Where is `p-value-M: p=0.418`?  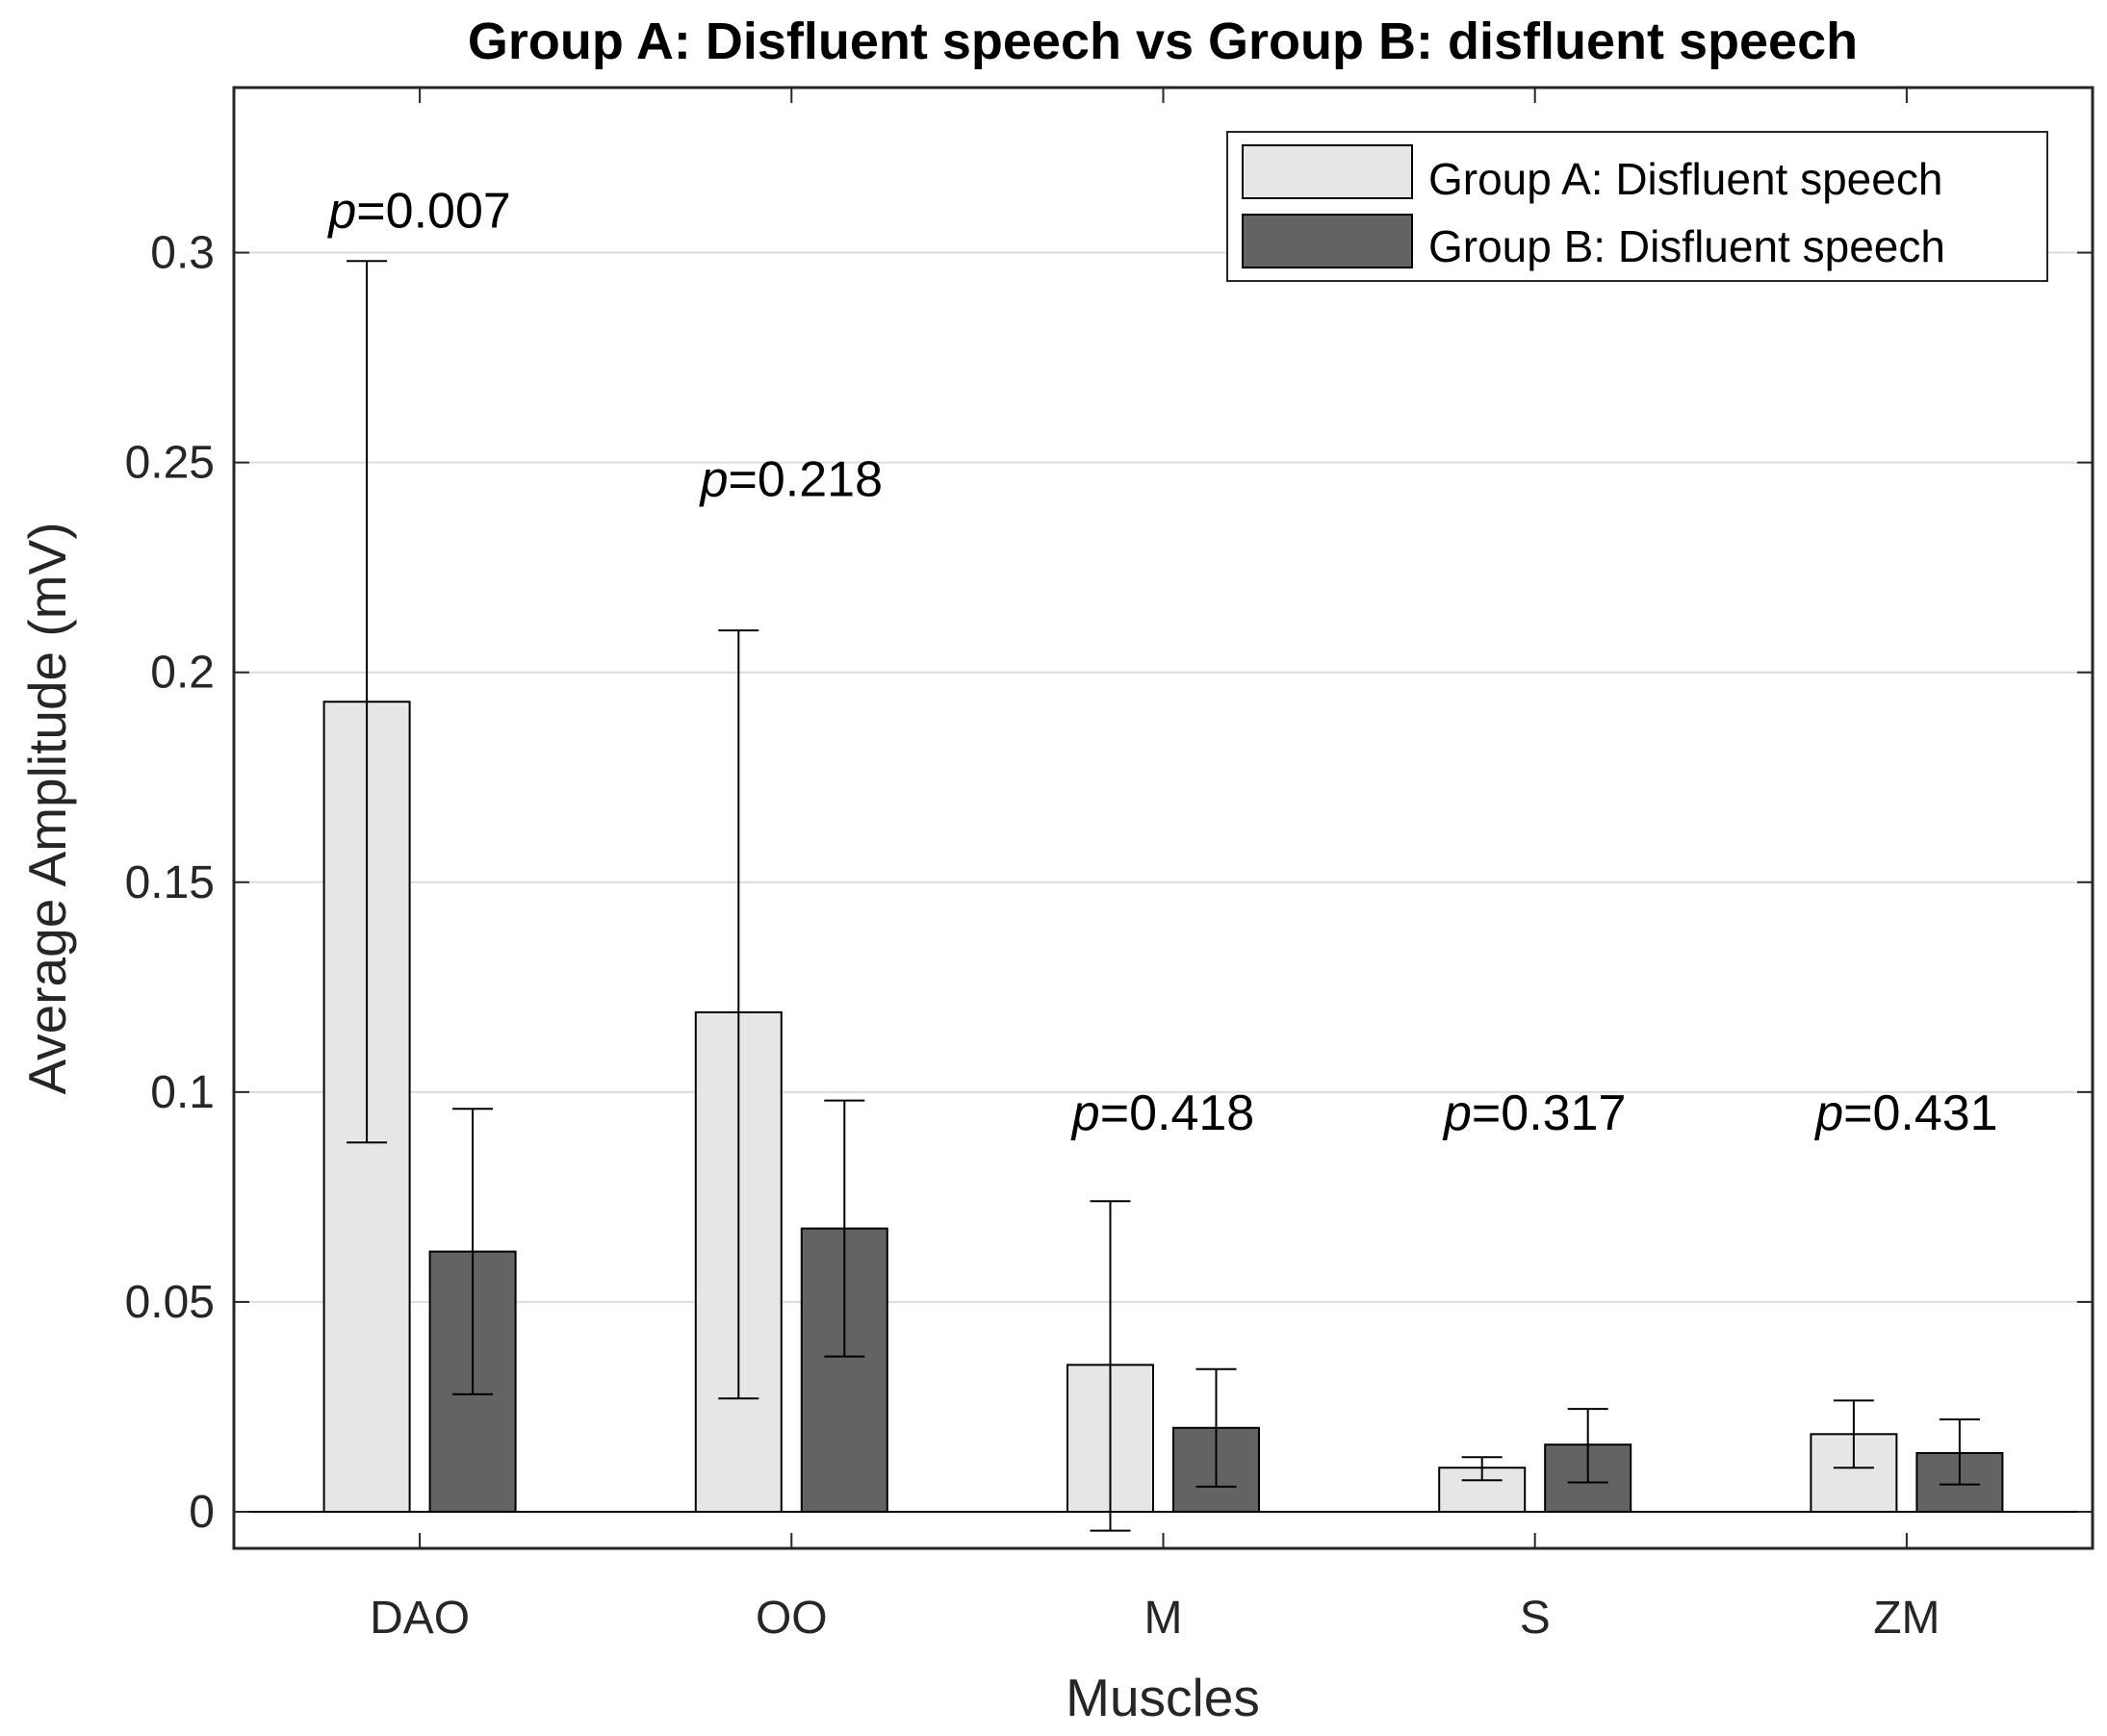 p-value-M: p=0.418 is located at coordinates (1162, 1113).